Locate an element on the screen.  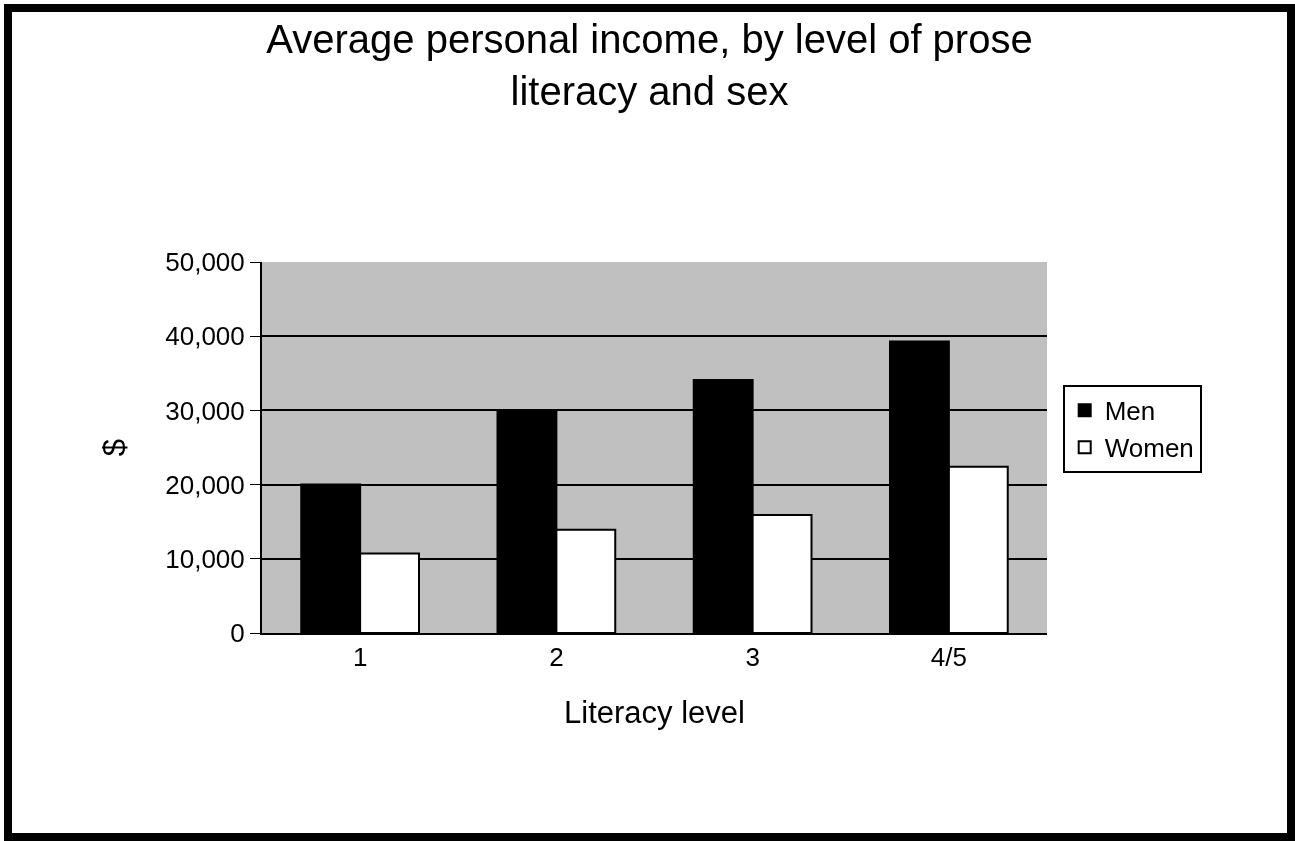
y-tick-label: 30,000 is located at coordinates (205, 410).